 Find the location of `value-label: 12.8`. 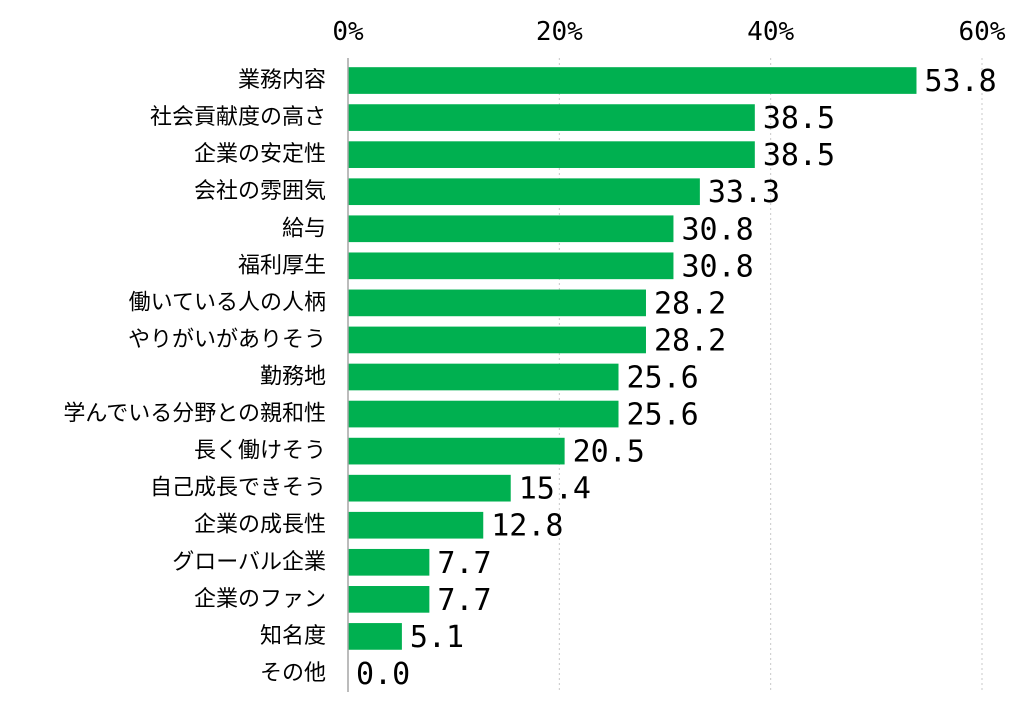

value-label: 12.8 is located at coordinates (527, 526).